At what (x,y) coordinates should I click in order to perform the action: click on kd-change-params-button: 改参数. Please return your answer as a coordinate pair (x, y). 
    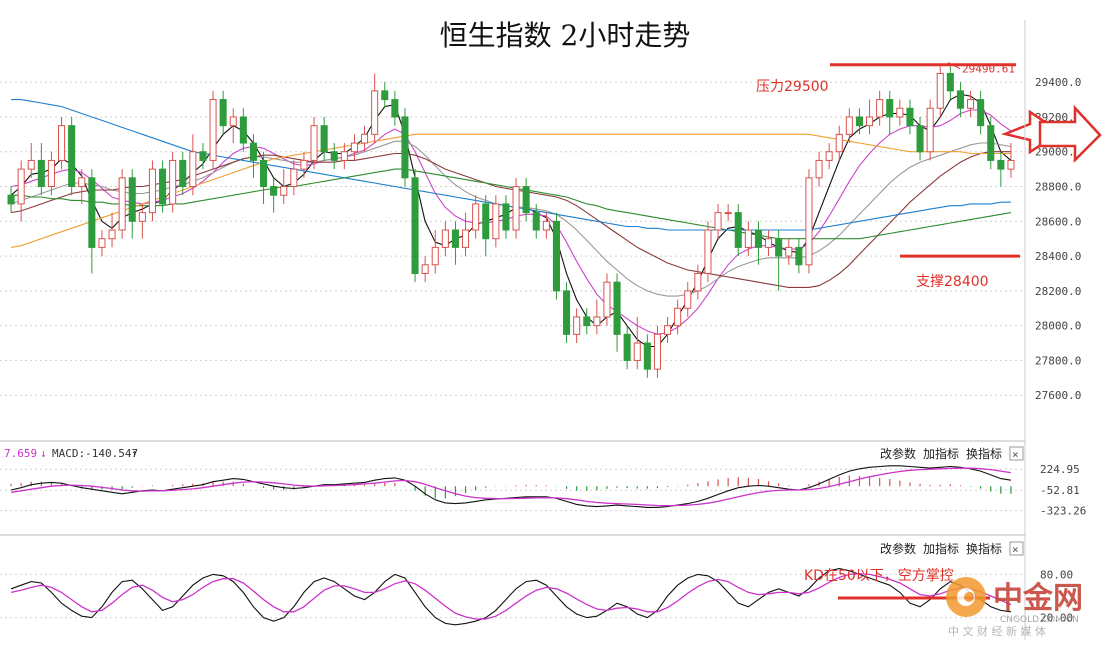
    Looking at the image, I should click on (898, 548).